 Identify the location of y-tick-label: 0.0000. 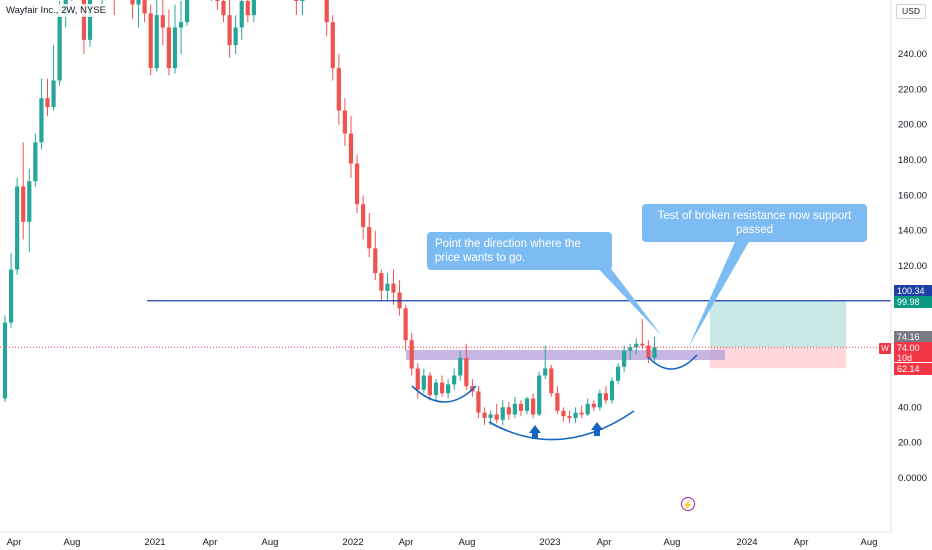
(912, 478).